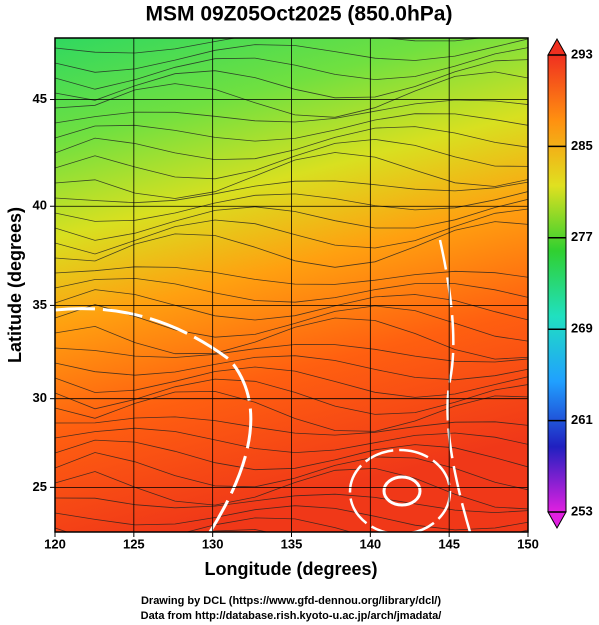 The image size is (599, 625). I want to click on y-tick-label: 40, so click(40, 205).